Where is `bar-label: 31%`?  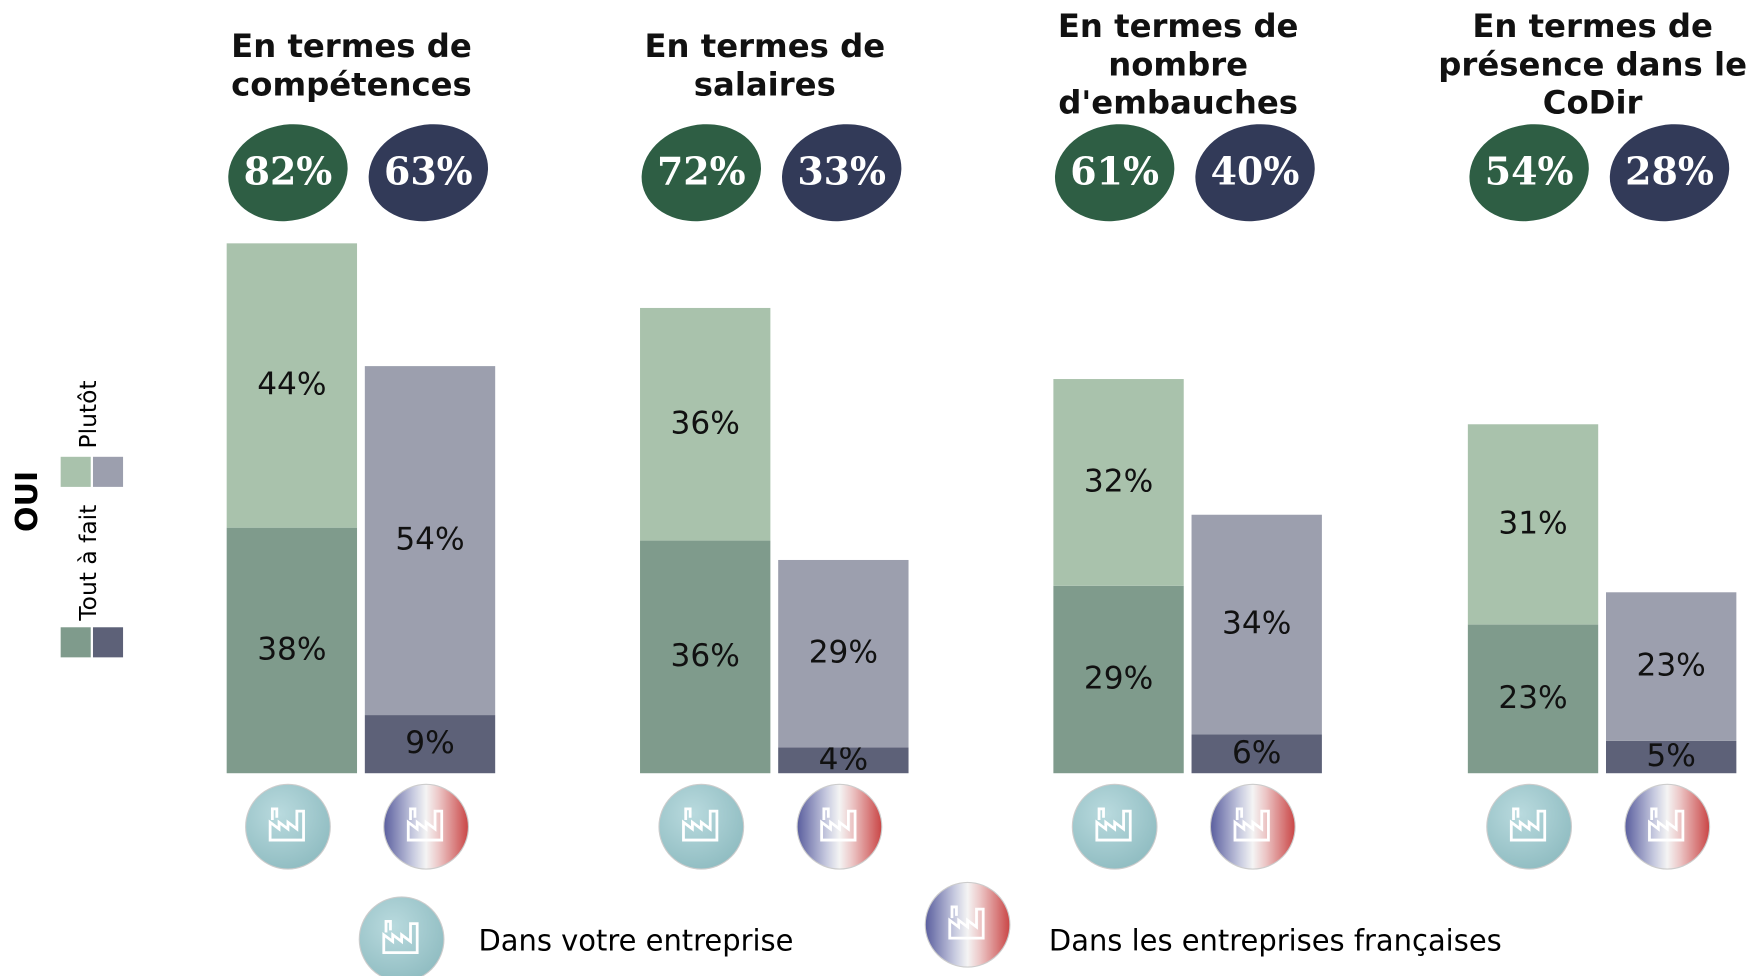 bar-label: 31% is located at coordinates (1532, 523).